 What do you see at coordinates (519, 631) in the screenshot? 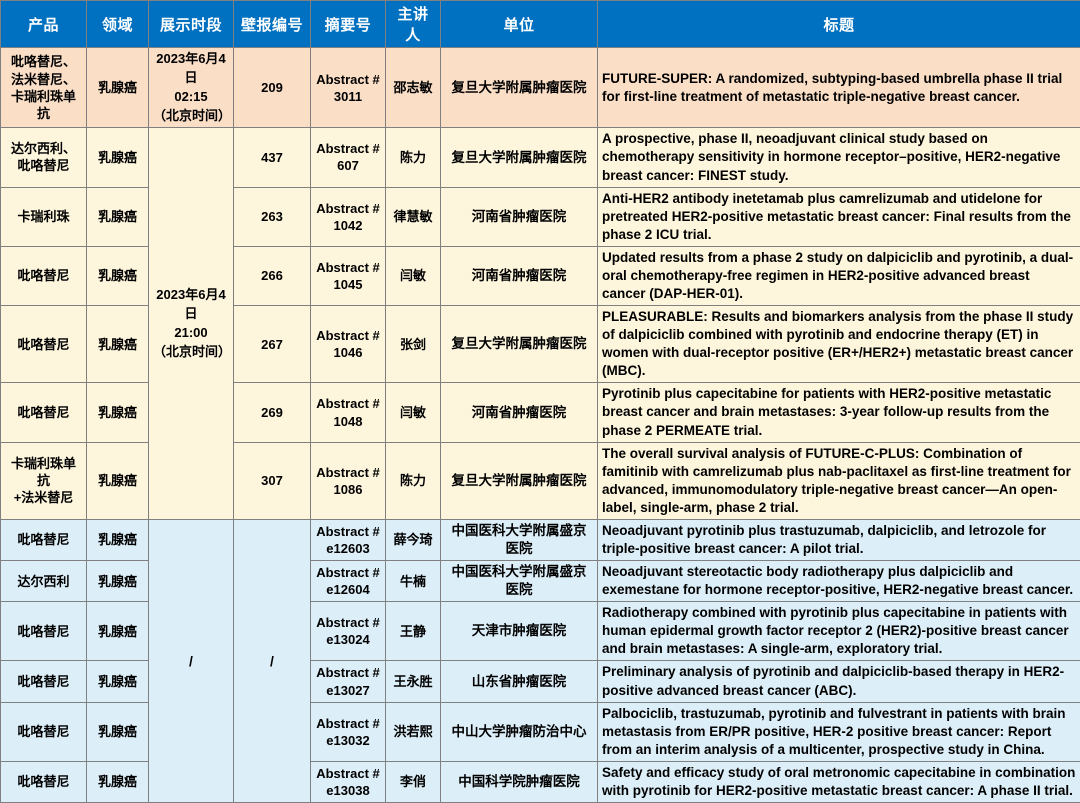
I see `cell-org: 天津市肿瘤医院` at bounding box center [519, 631].